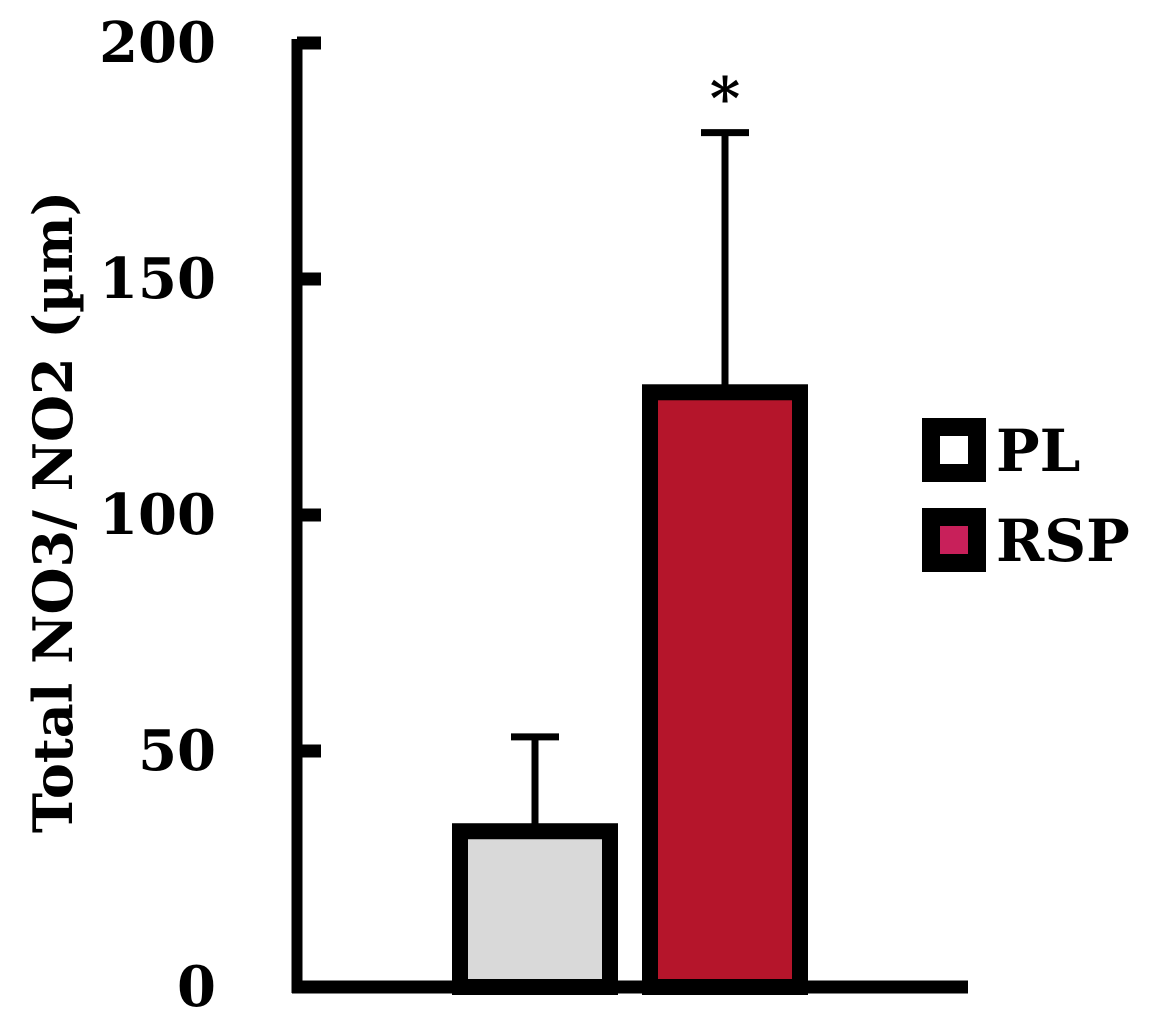 This screenshot has width=1150, height=1017. I want to click on y-tick-label: 0, so click(196, 985).